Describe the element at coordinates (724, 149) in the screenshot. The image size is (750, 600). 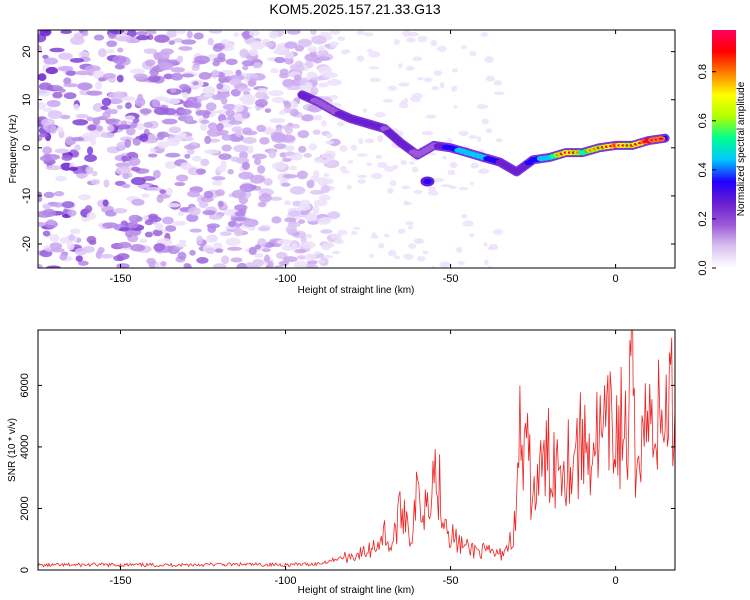
I see `colorbar-bar` at that location.